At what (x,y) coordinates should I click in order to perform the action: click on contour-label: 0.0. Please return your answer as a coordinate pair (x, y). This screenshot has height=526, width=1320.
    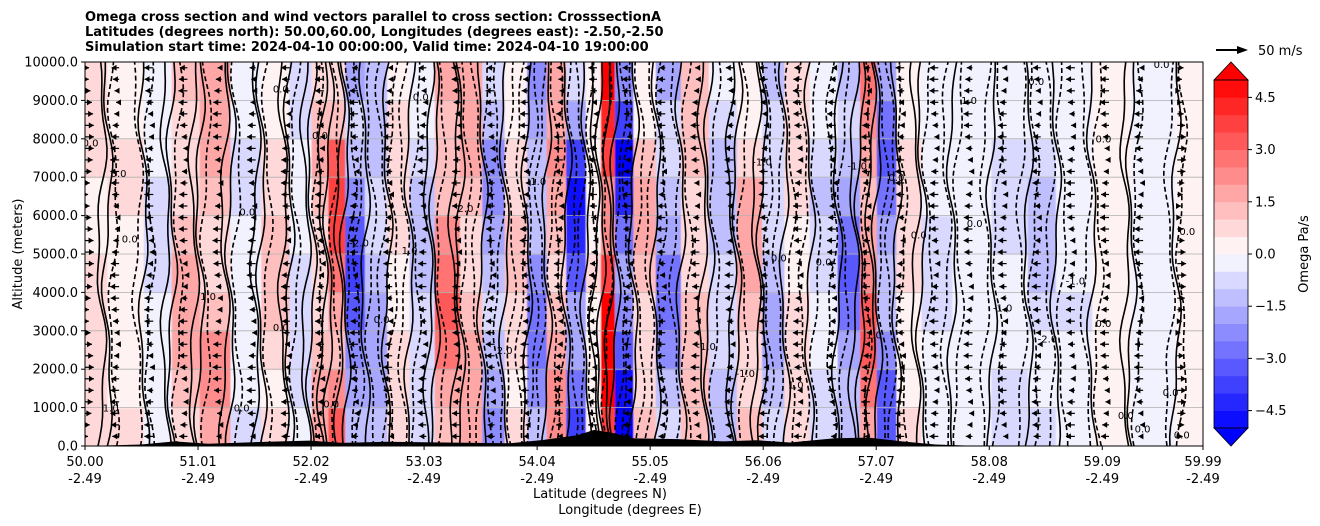
    Looking at the image, I should click on (779, 259).